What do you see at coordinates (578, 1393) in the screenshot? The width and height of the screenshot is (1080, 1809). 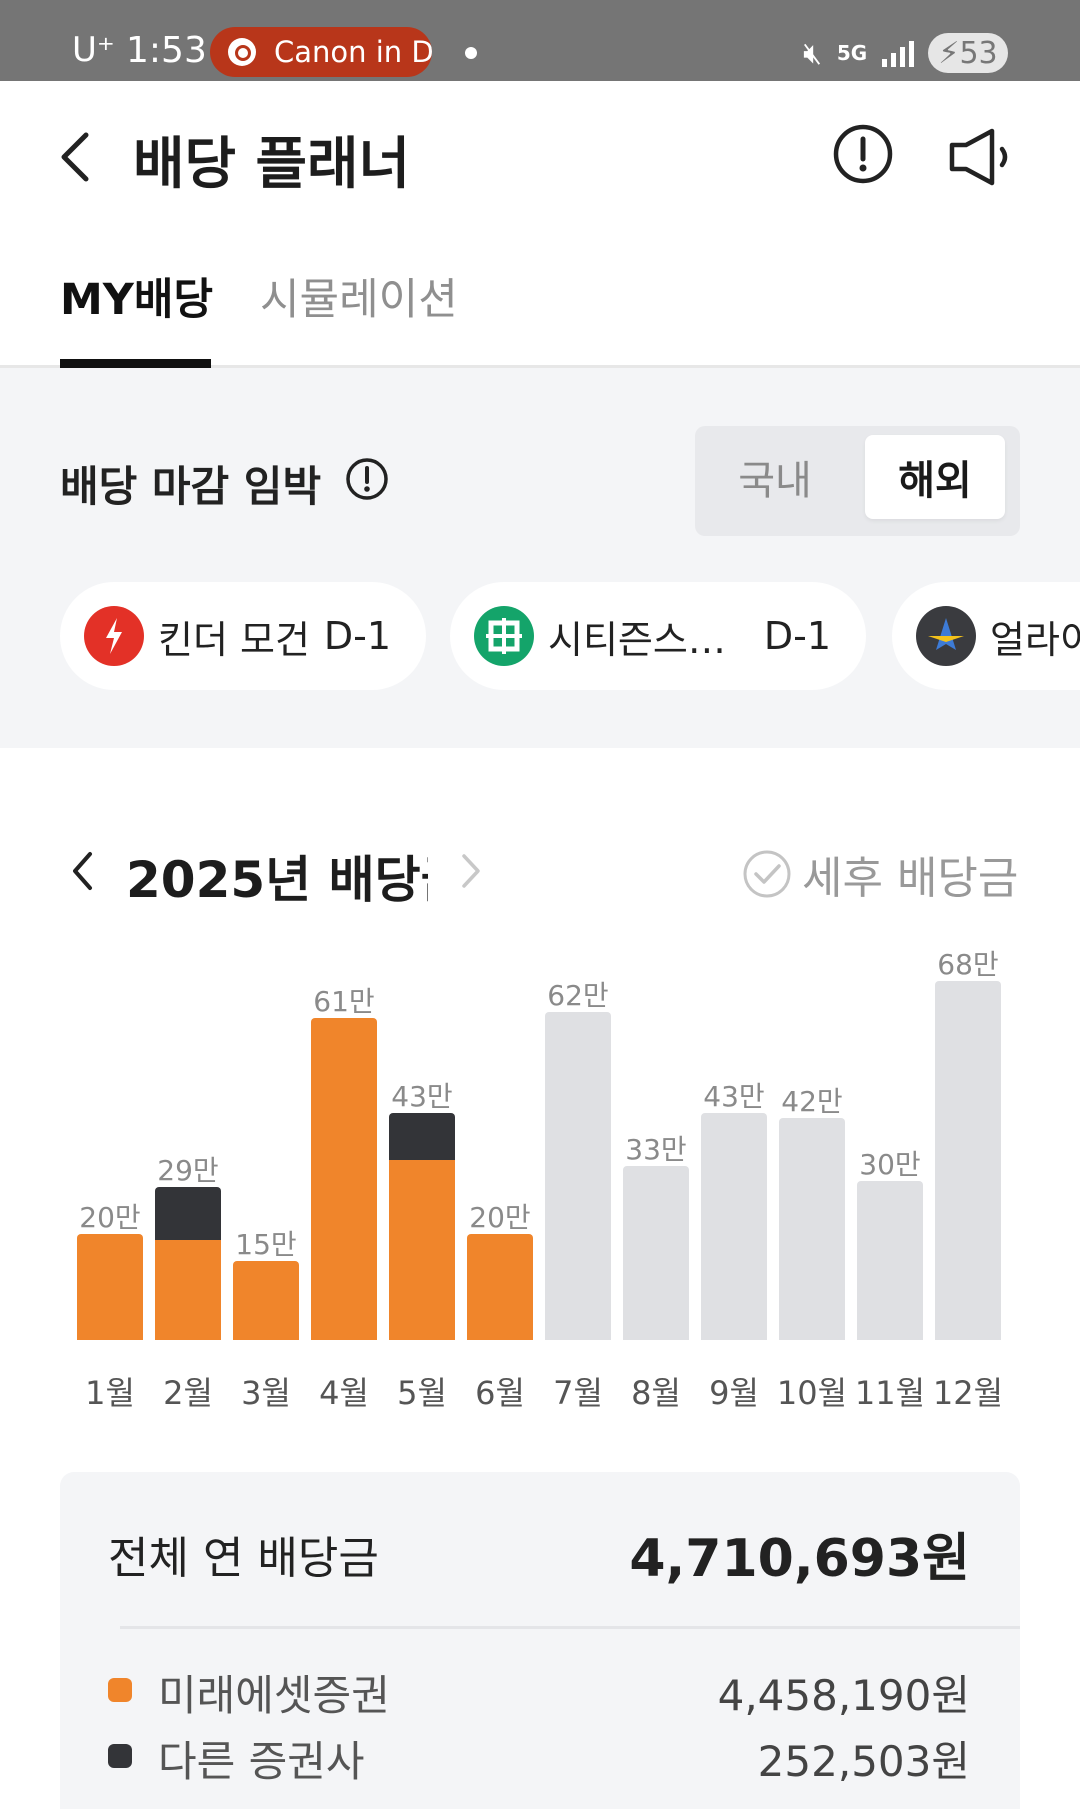 I see `month-label: 7월` at bounding box center [578, 1393].